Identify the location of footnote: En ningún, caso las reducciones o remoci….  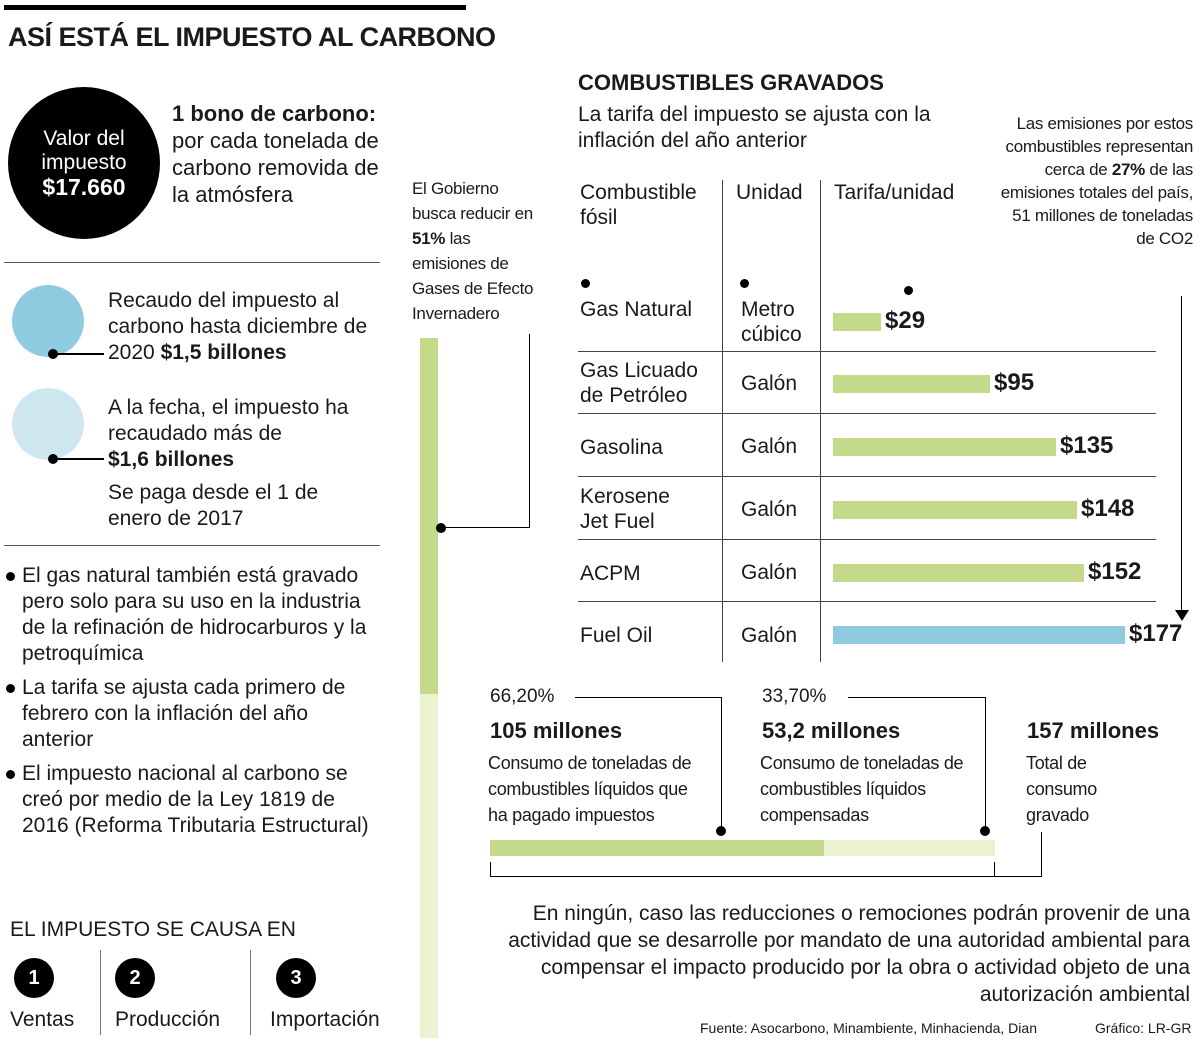
(849, 954).